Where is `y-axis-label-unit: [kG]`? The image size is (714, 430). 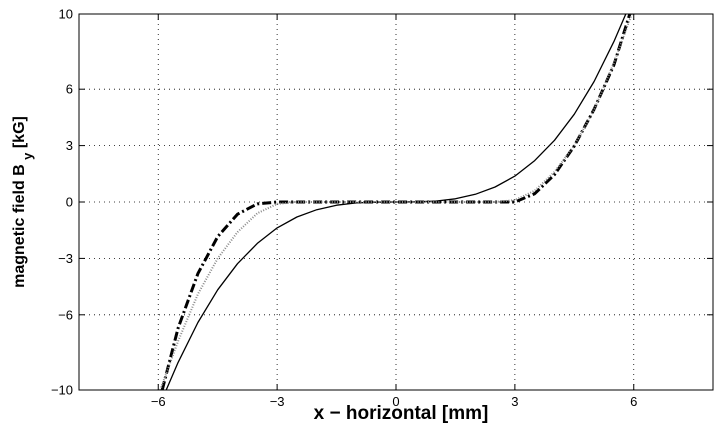
y-axis-label-unit: [kG] is located at coordinates (19, 132).